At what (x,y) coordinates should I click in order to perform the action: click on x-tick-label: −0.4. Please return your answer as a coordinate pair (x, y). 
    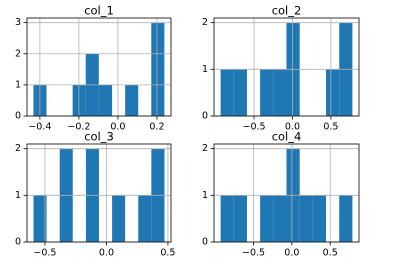
    Looking at the image, I should click on (39, 127).